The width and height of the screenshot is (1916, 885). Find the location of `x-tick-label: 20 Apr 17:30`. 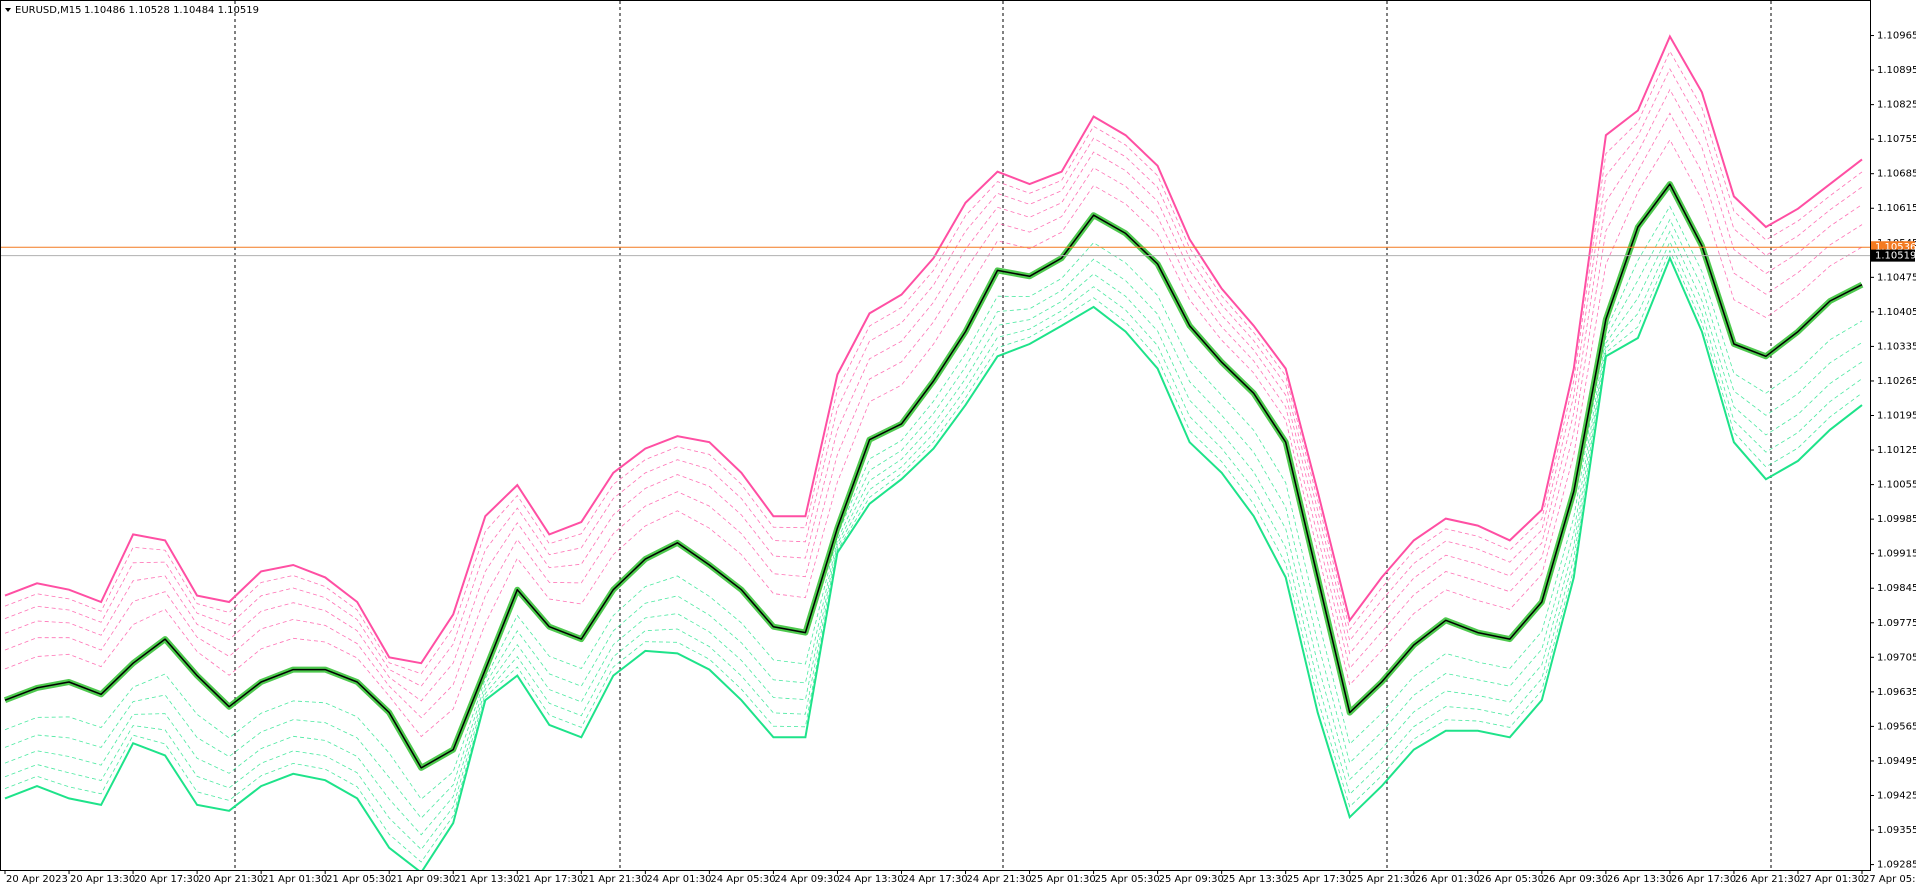

x-tick-label: 20 Apr 17:30 is located at coordinates (166, 879).